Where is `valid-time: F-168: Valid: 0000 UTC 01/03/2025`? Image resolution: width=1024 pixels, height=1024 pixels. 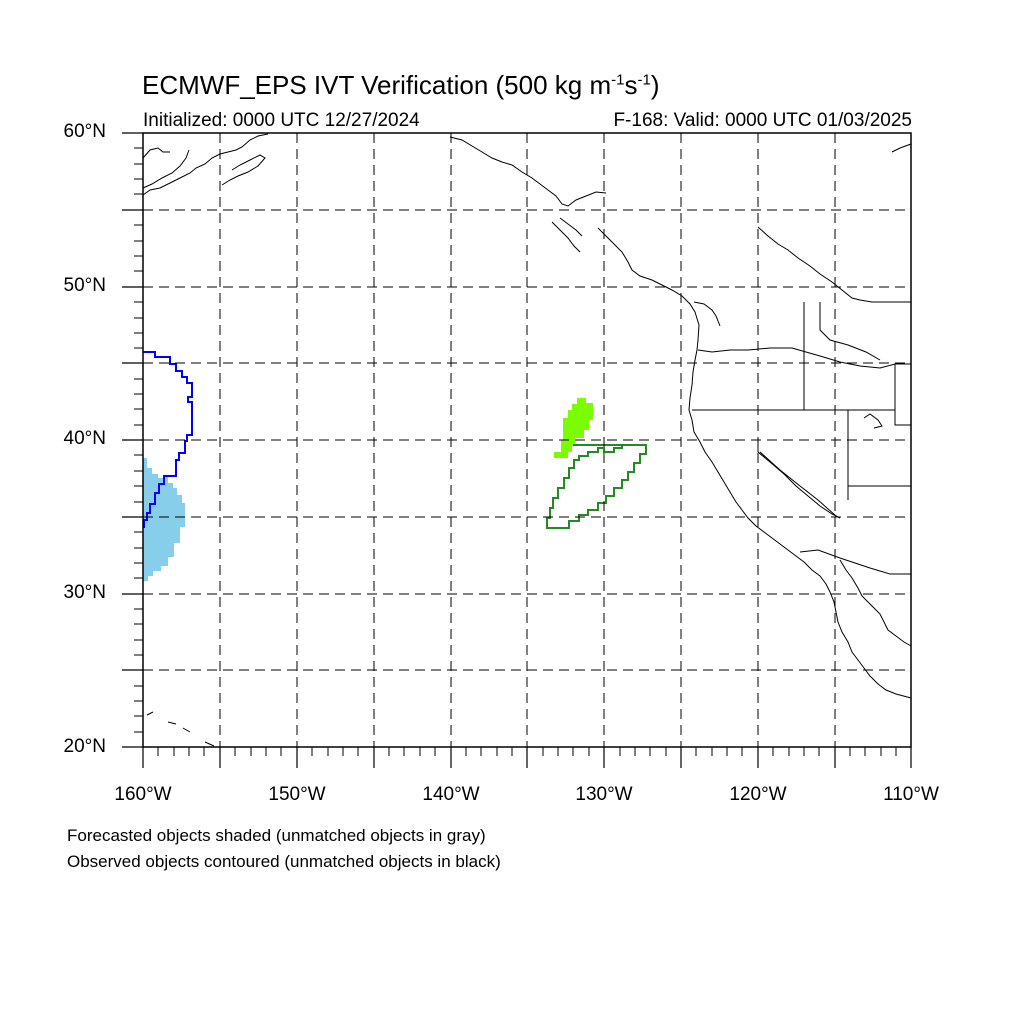 valid-time: F-168: Valid: 0000 UTC 01/03/2025 is located at coordinates (762, 120).